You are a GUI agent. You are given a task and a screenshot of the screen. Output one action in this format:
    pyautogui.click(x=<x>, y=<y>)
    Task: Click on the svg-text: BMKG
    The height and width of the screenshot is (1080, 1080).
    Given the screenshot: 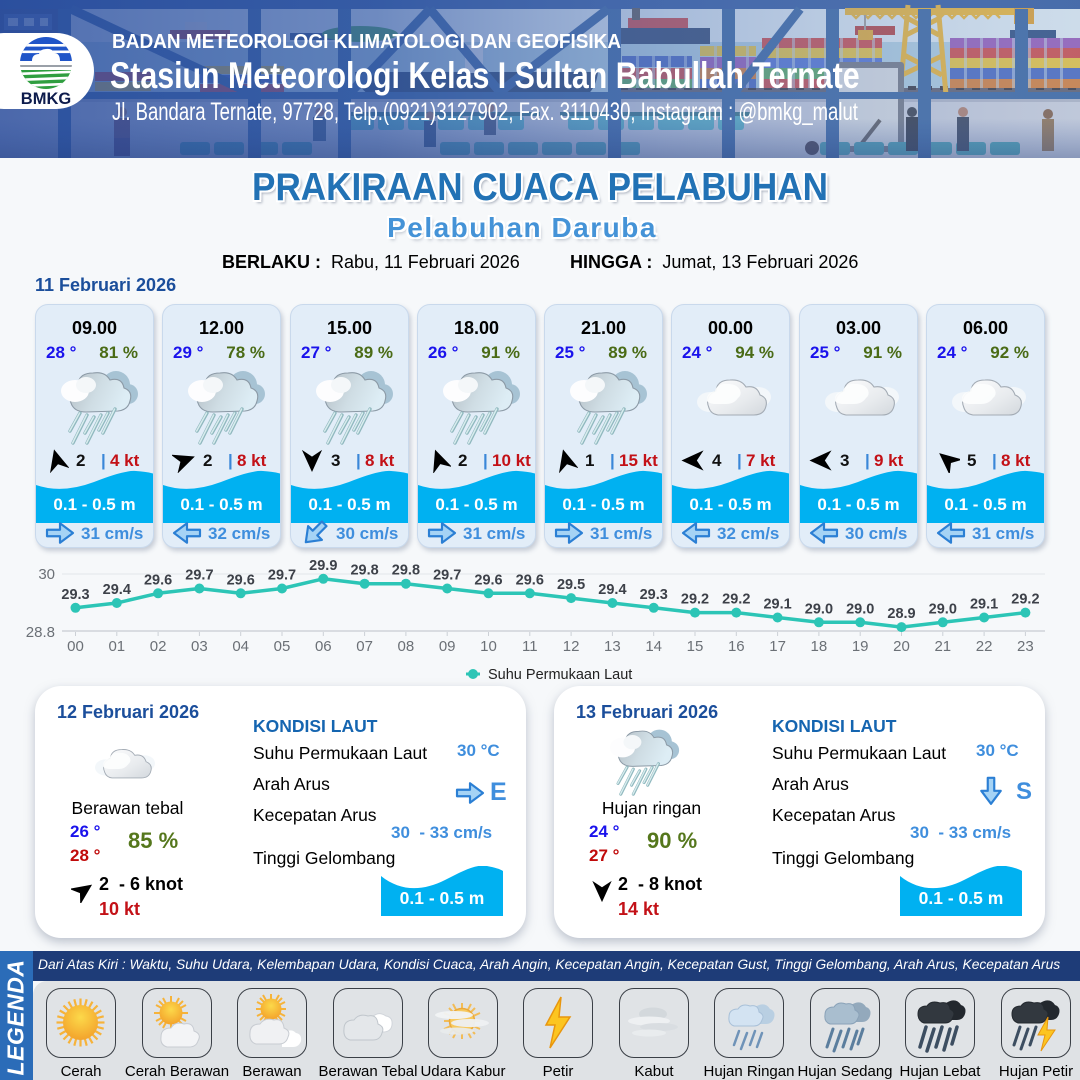 What is the action you would take?
    pyautogui.click(x=46, y=99)
    